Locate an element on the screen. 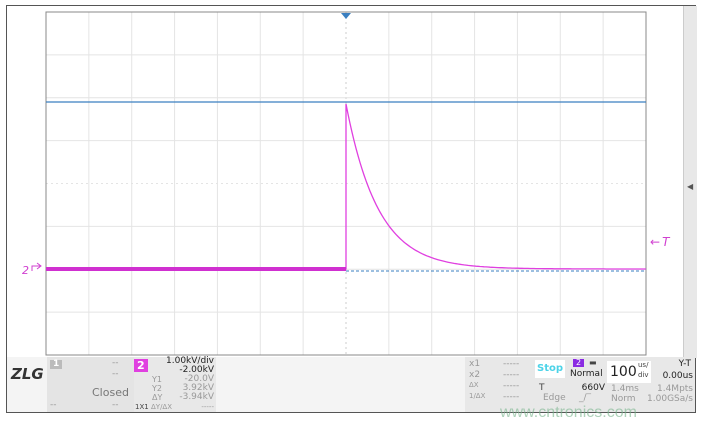 The height and width of the screenshot is (425, 702). right-panel-toggle: ◀ is located at coordinates (690, 182).